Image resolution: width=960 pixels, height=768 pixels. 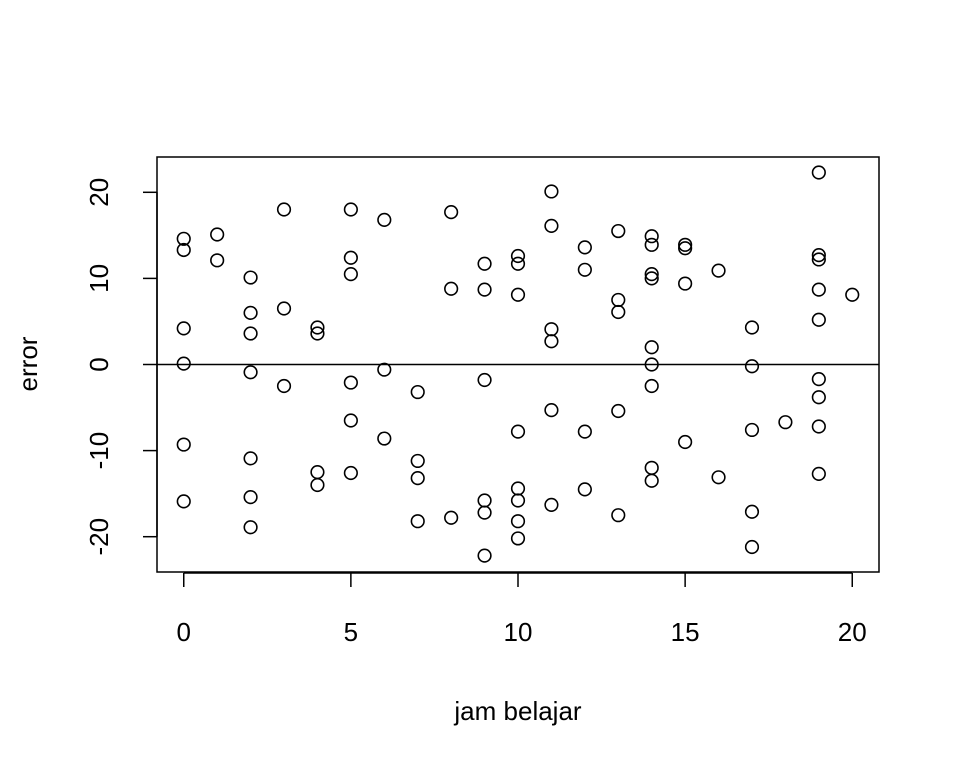 What do you see at coordinates (99, 537) in the screenshot?
I see `y-tick-label: -20` at bounding box center [99, 537].